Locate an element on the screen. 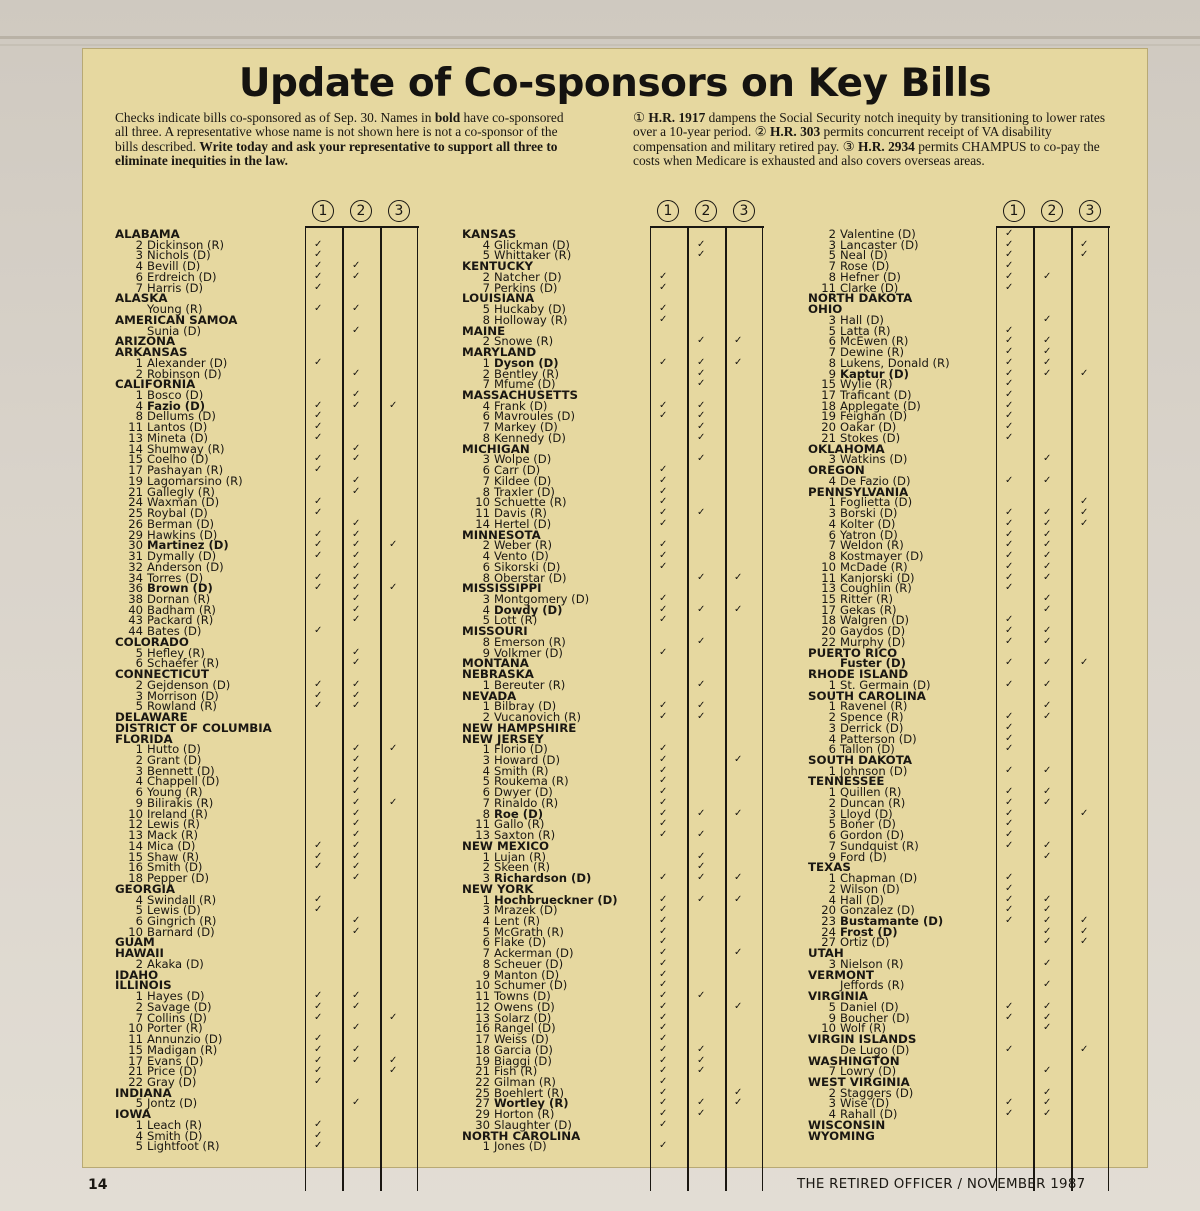 This screenshot has width=1200, height=1211. representative-name: De Lugo (D) is located at coordinates (875, 1049).